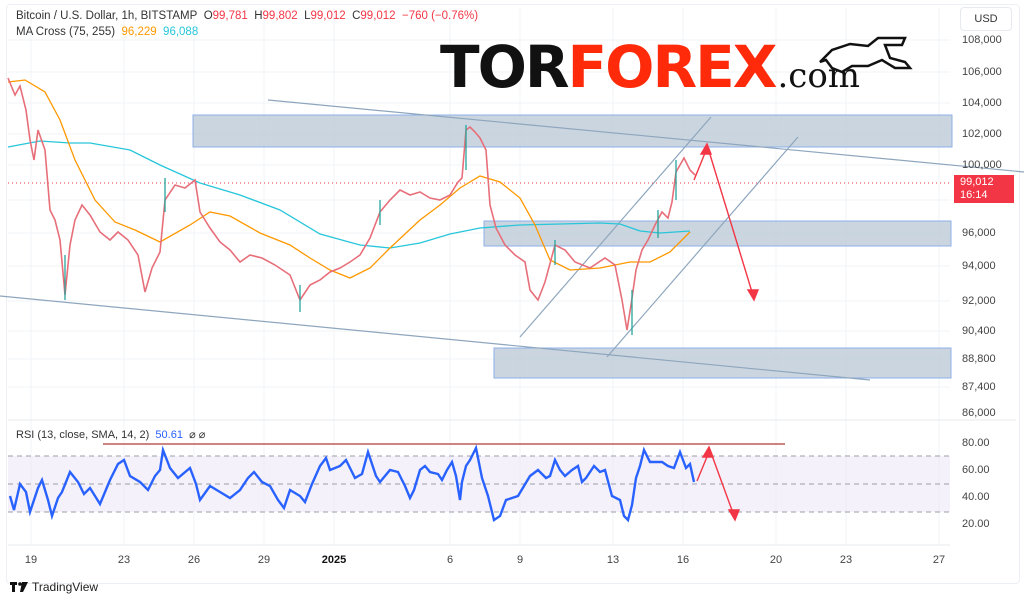  What do you see at coordinates (328, 16) in the screenshot?
I see `low-value: 99,012` at bounding box center [328, 16].